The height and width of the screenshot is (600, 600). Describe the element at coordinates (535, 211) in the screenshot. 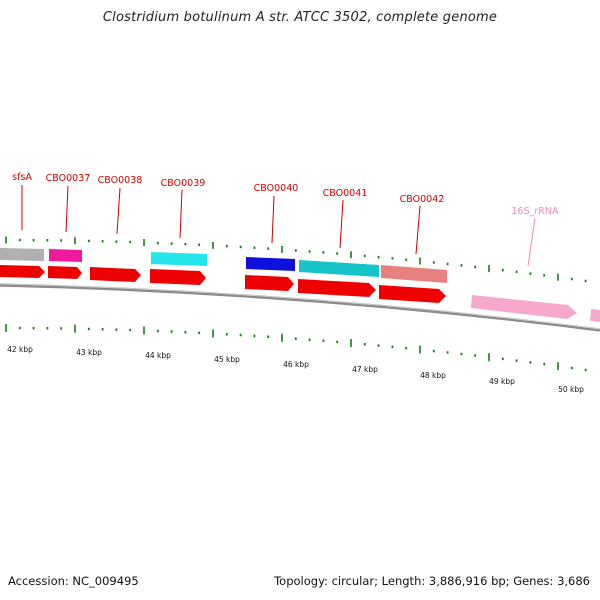

I see `gene-label-16S-rRNA: 16S_rRNA` at that location.